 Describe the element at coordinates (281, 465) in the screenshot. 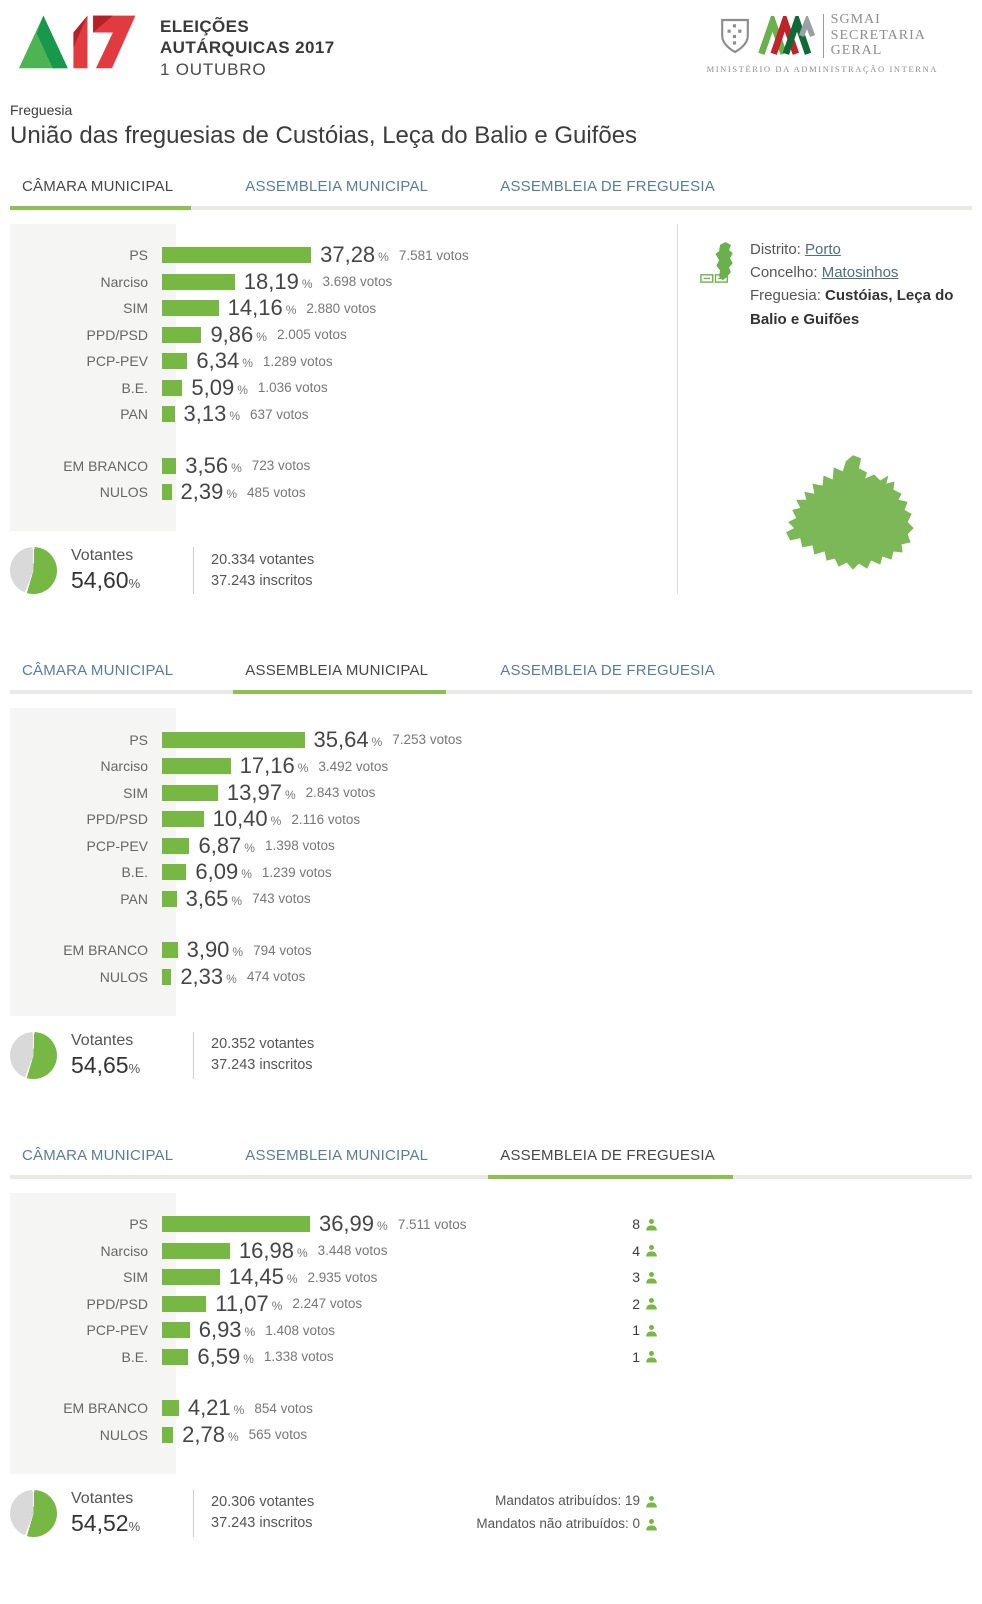

I see `votes-count: 723 votos` at that location.